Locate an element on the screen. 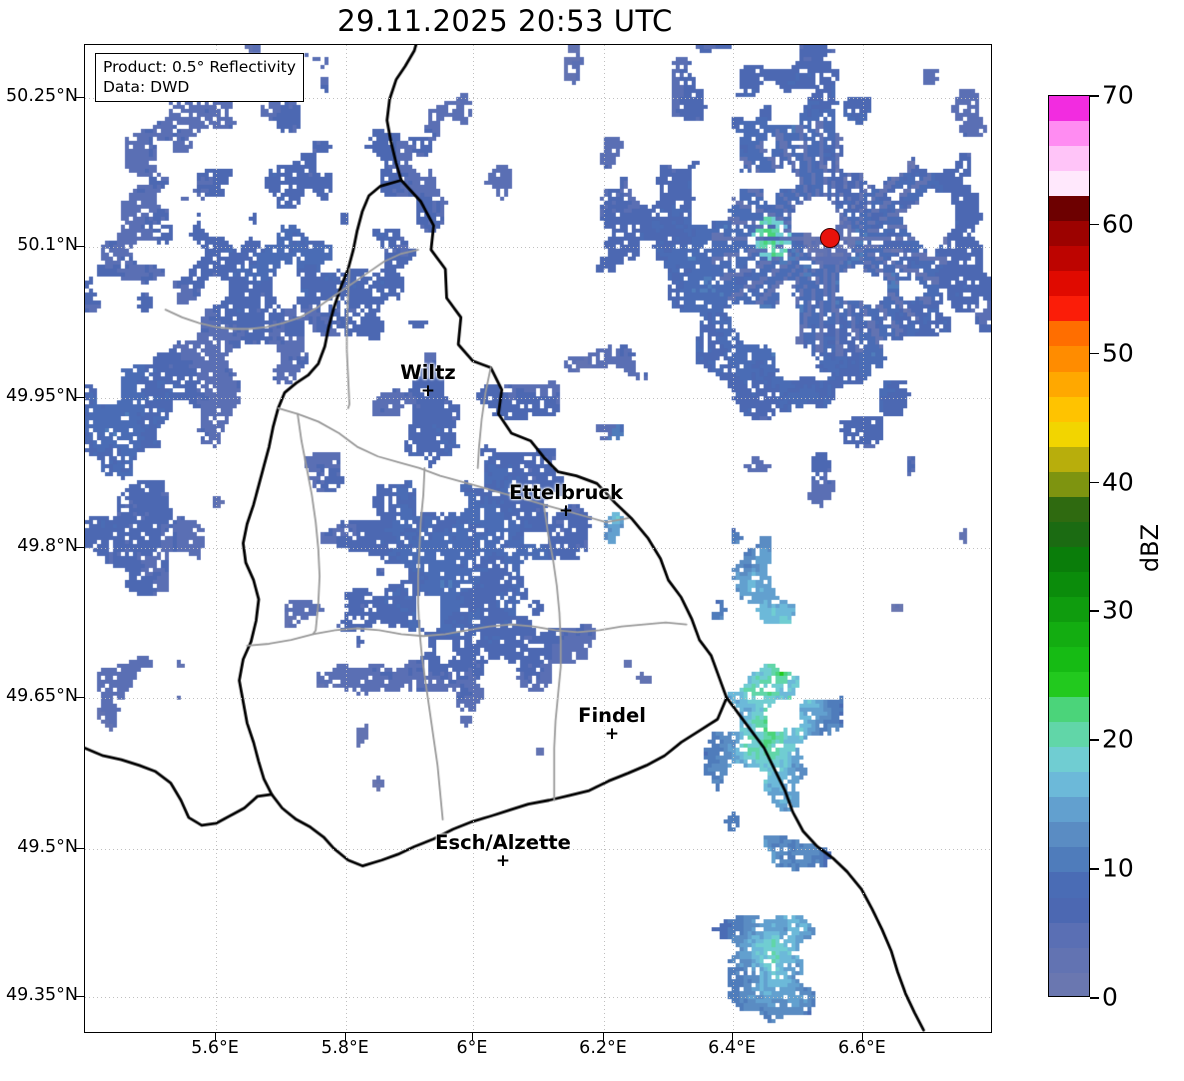 The image size is (1184, 1081). latitude-tick-label: 49.5°N is located at coordinates (47, 847).